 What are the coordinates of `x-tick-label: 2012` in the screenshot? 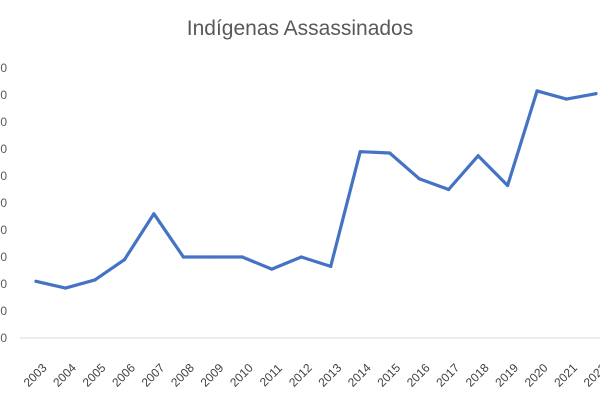 It's located at (300, 375).